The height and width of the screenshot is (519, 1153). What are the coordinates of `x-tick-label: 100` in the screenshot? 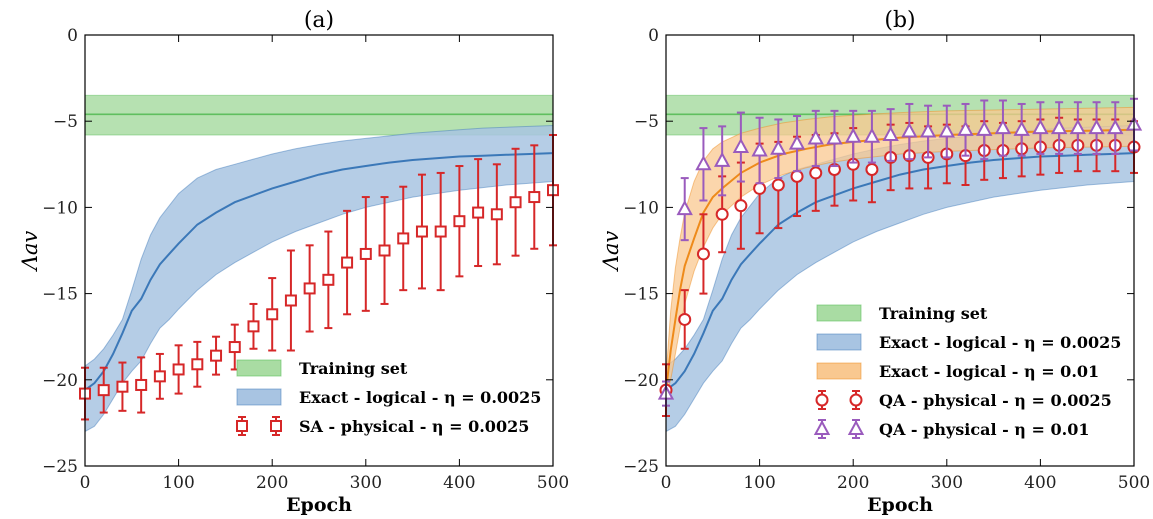 It's located at (178, 483).